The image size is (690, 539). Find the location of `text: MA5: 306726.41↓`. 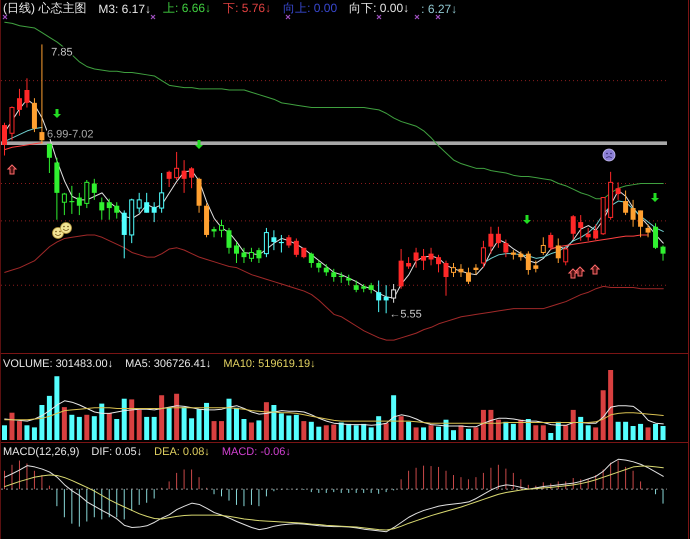

text: MA5: 306726.41↓ is located at coordinates (168, 364).